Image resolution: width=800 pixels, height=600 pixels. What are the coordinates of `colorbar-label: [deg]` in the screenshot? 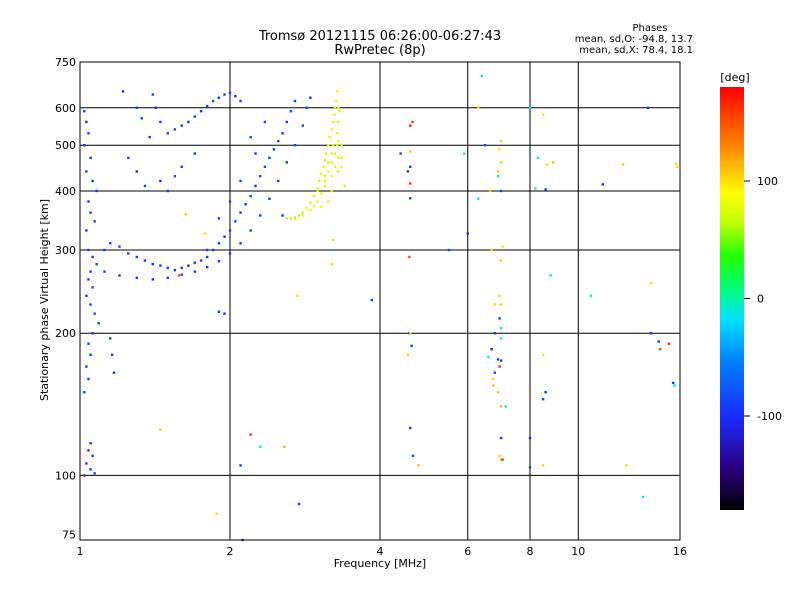 It's located at (734, 77).